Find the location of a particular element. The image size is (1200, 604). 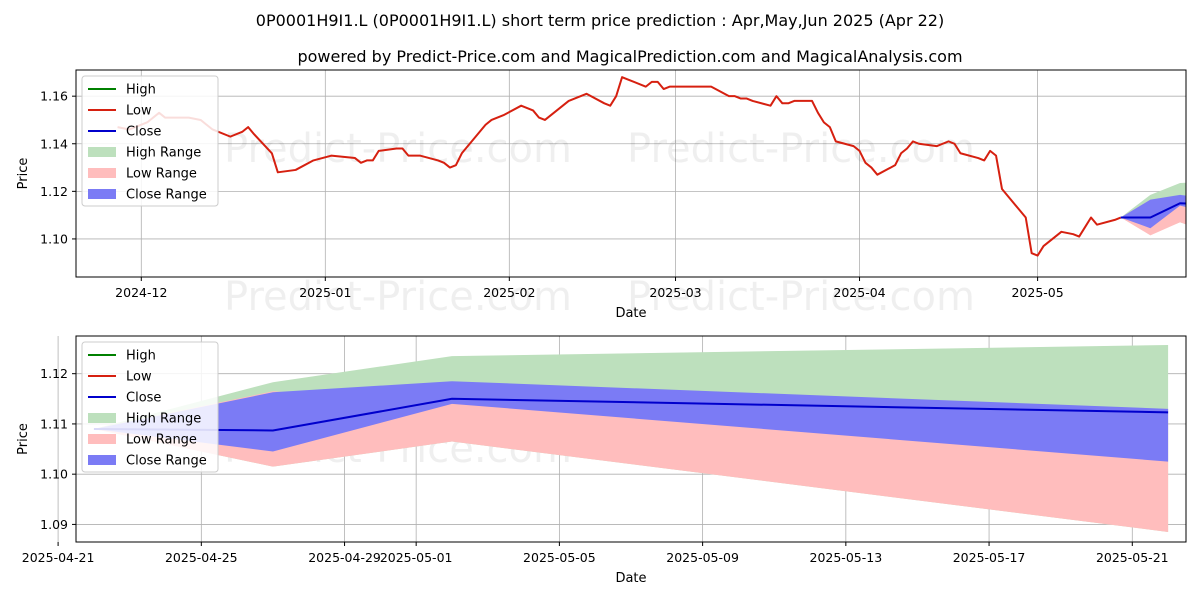

x-tick-label: 2025-04 is located at coordinates (859, 292).